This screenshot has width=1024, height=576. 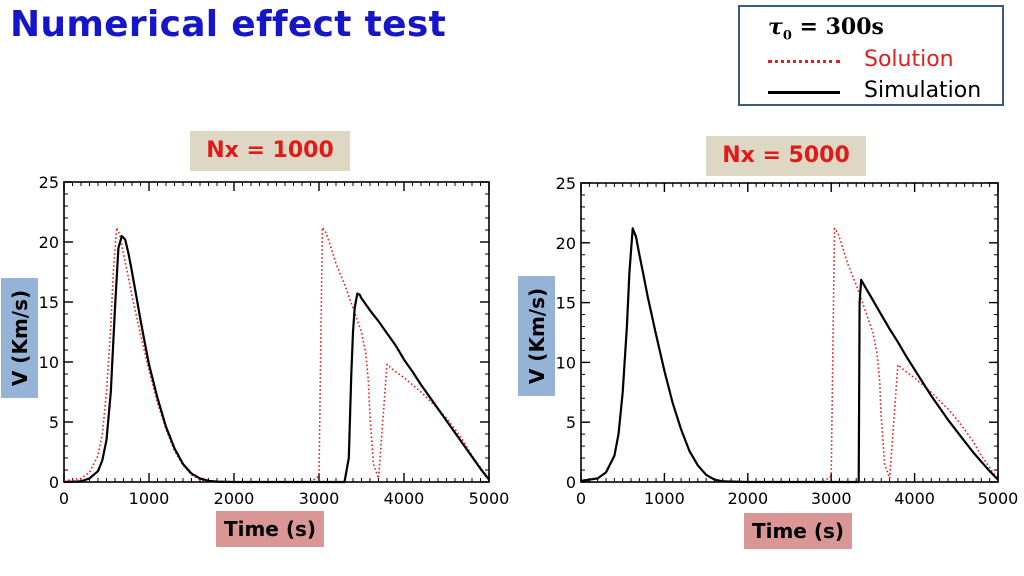 I want to click on ylabel-box-right: V (Km/s), so click(x=536, y=336).